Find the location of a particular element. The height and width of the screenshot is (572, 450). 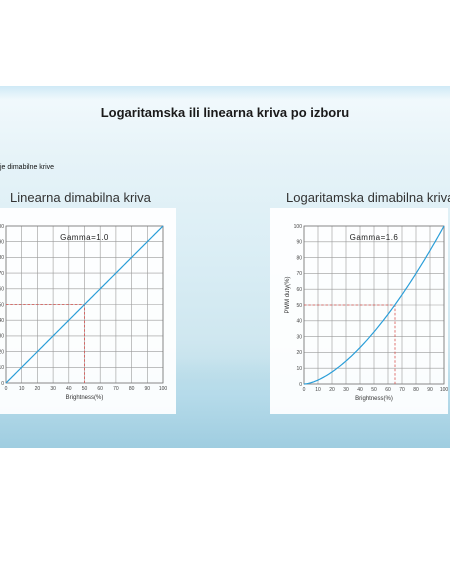

log-y-tick-label: 70 is located at coordinates (299, 274).